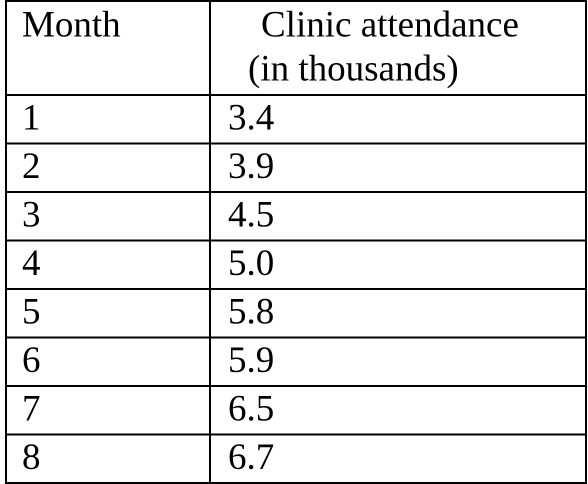  I want to click on header-cell: Clinic attendance, so click(390, 24).